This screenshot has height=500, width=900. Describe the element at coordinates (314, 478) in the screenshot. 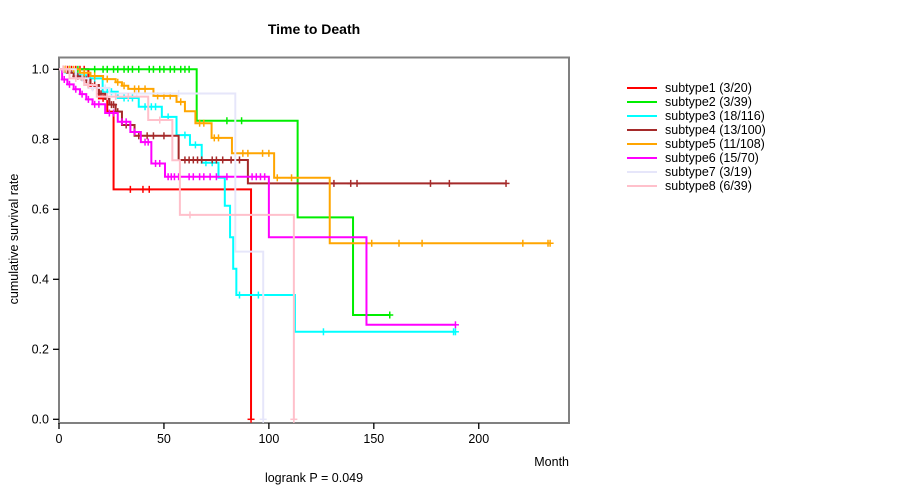

I see `logrank-annotation: logrank P = 0.049` at that location.